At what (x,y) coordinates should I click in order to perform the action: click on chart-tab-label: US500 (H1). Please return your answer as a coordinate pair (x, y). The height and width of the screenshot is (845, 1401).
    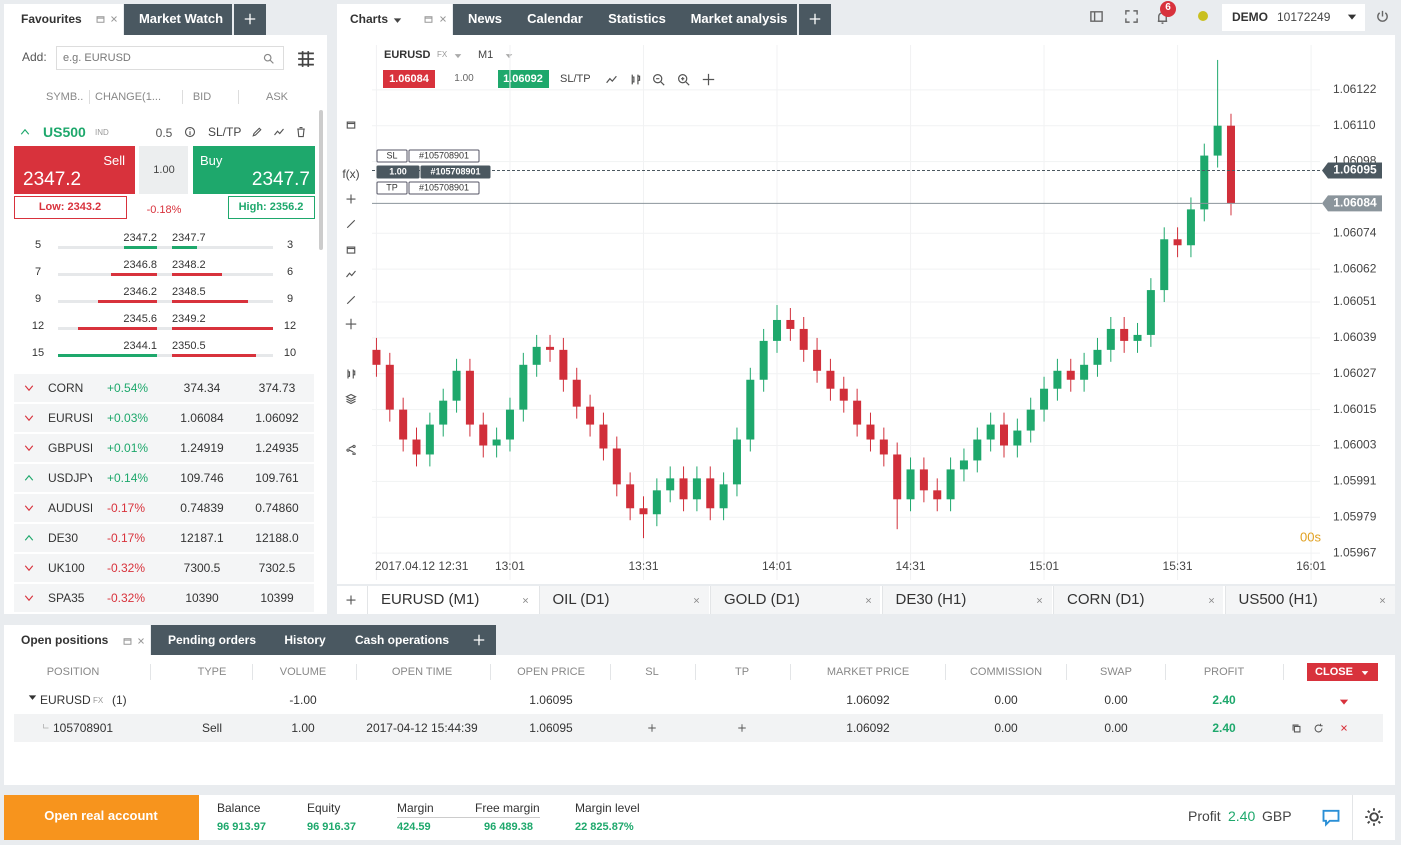
    Looking at the image, I should click on (1278, 599).